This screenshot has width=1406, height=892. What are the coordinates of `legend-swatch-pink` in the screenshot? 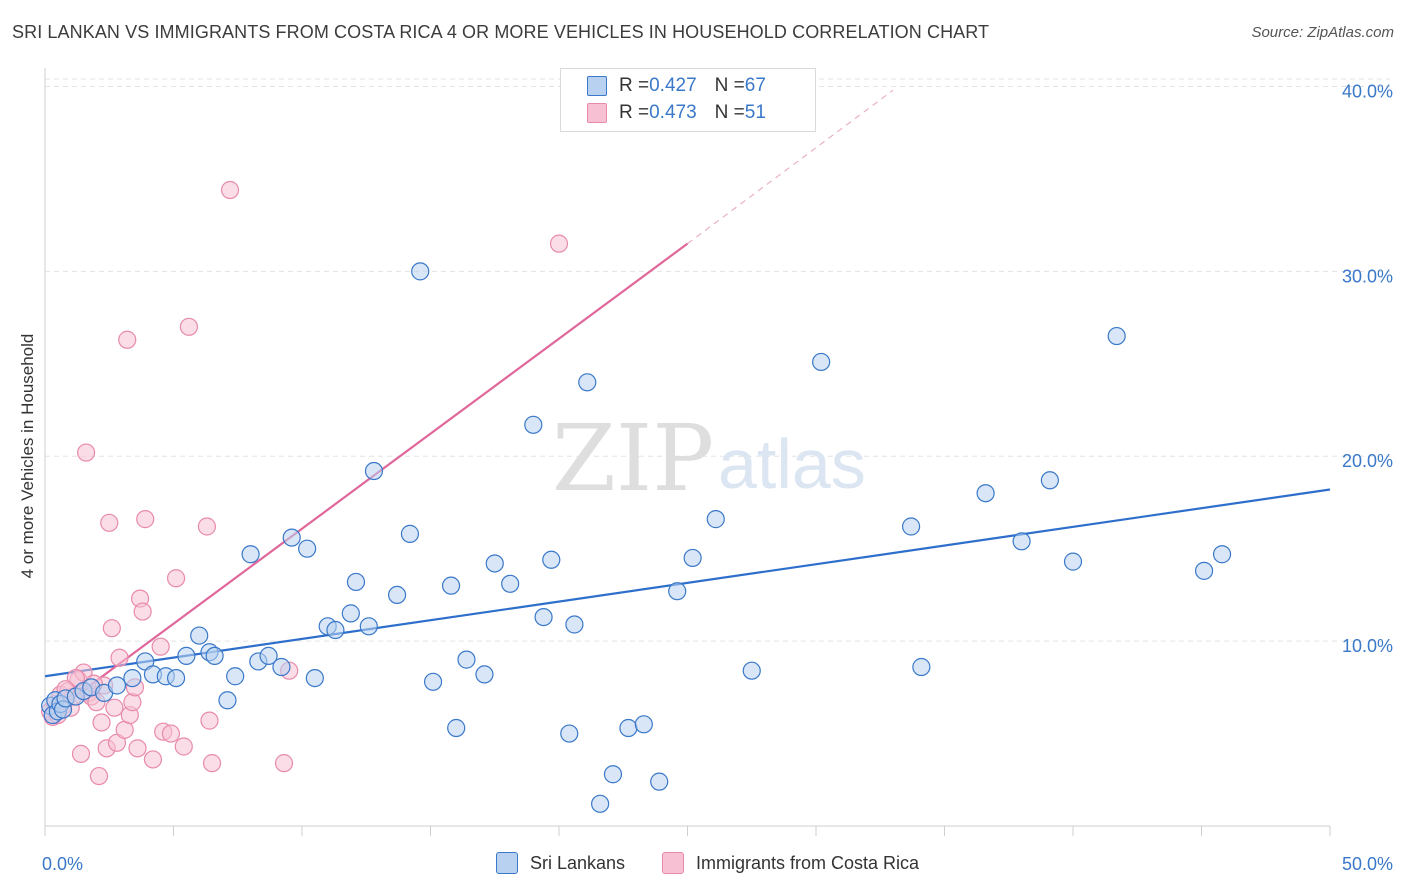 It's located at (597, 113).